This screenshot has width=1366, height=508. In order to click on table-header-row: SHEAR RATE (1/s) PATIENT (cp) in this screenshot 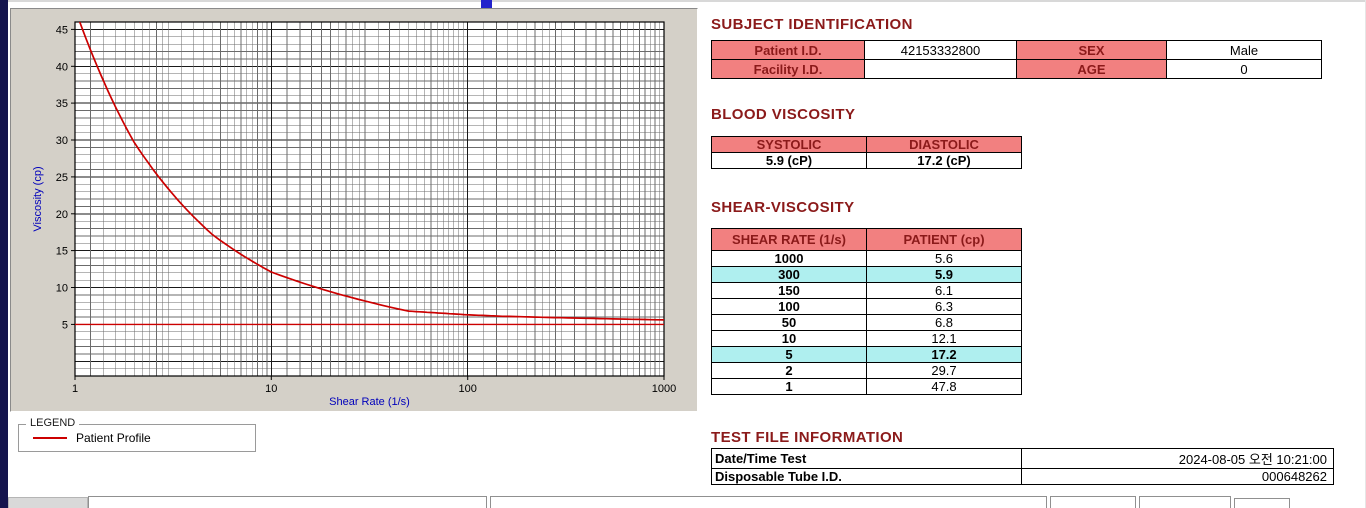, I will do `click(866, 239)`.